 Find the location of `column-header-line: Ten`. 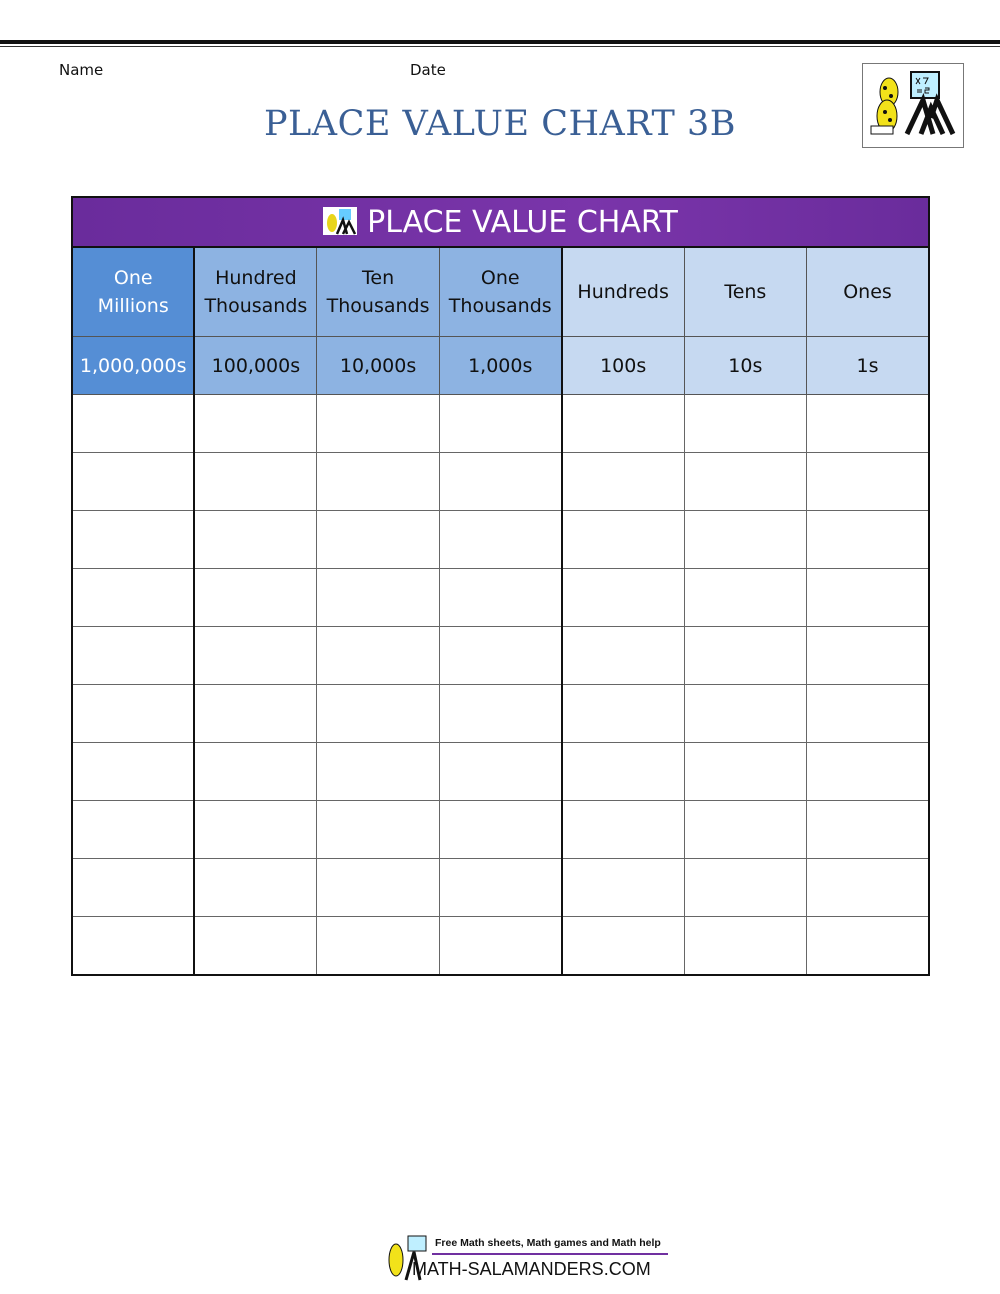

column-header-line: Ten is located at coordinates (378, 278).